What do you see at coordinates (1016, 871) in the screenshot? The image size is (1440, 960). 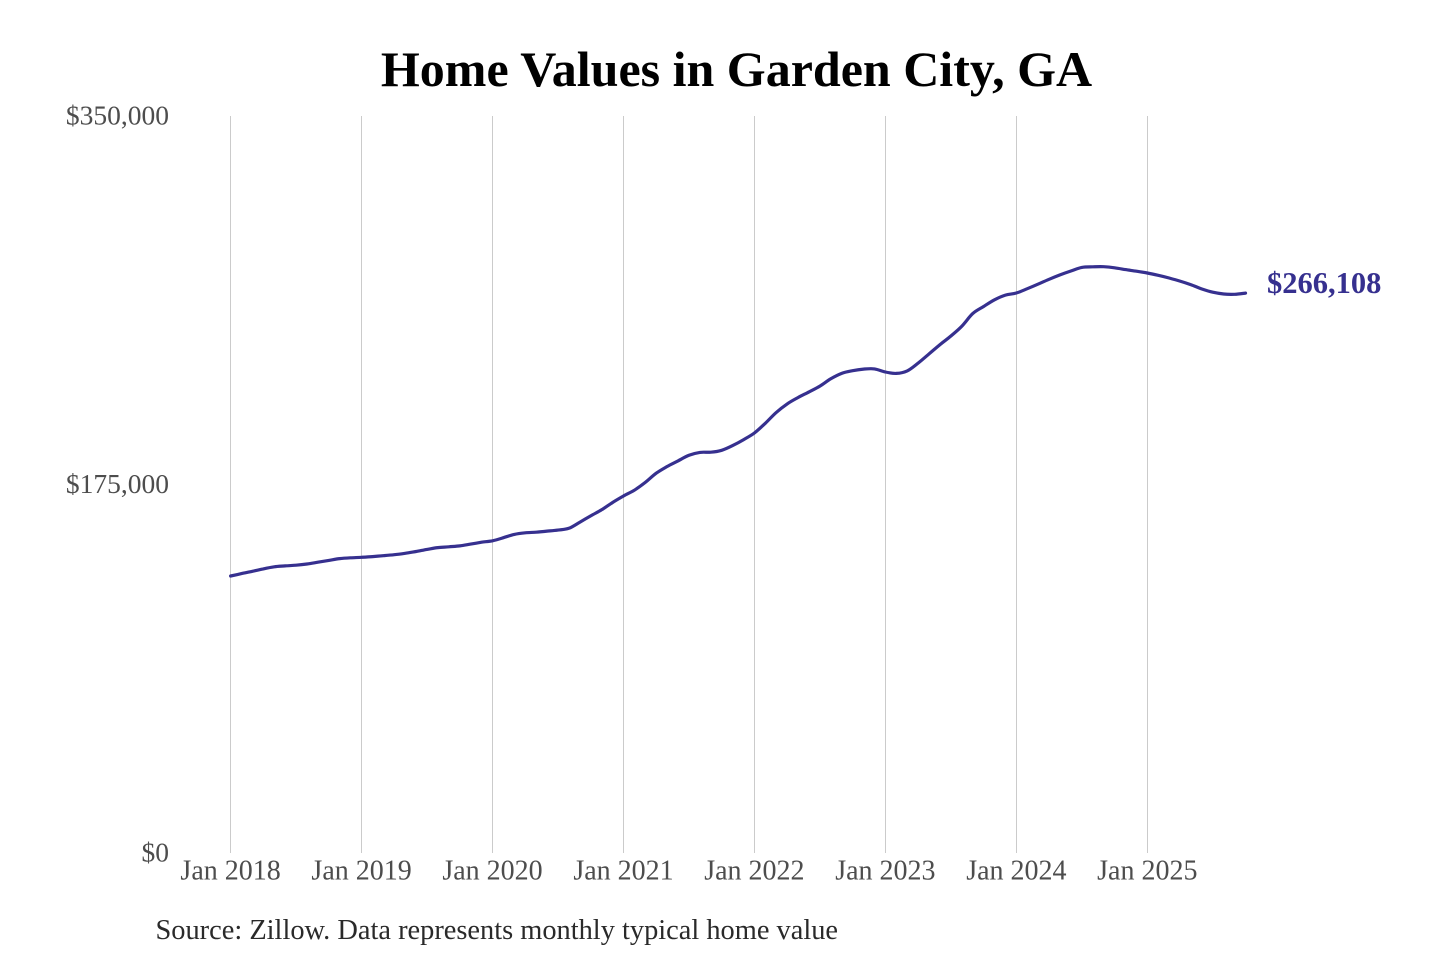 I see `svg-text: Jan 2024` at bounding box center [1016, 871].